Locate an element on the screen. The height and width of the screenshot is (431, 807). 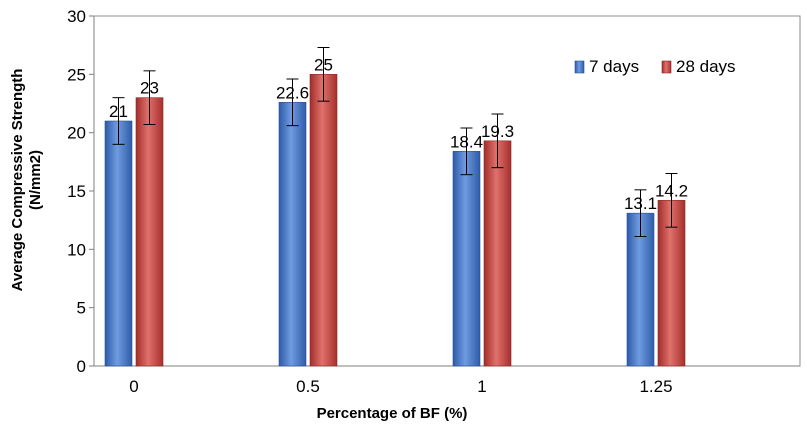
data-label: 18.4 is located at coordinates (466, 141).